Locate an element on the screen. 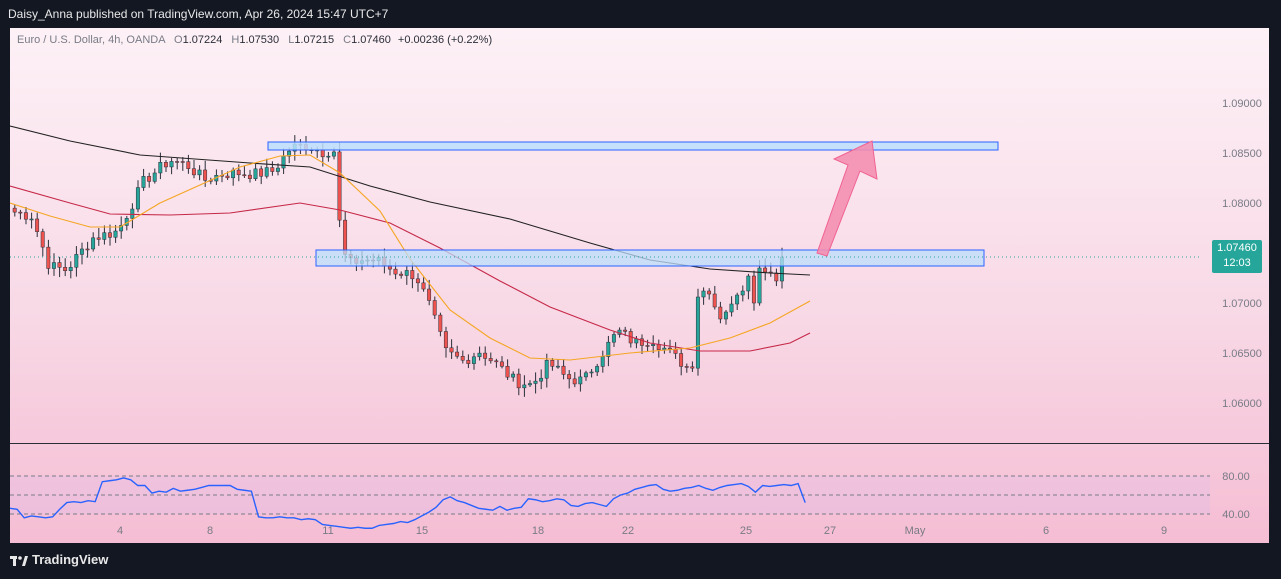 The width and height of the screenshot is (1281, 579). pane-divider is located at coordinates (639, 443).